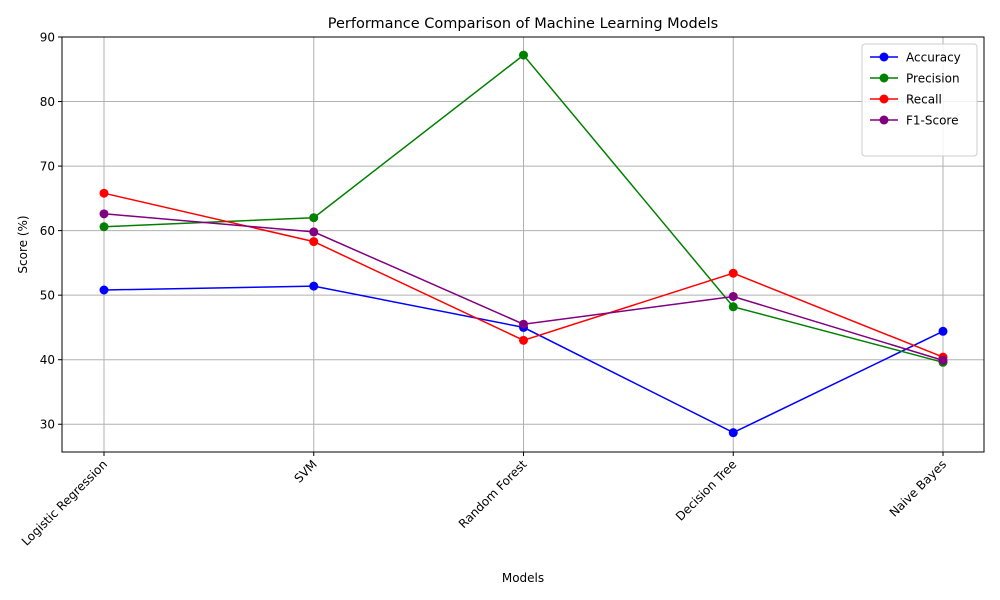  I want to click on y-tick-label: 70, so click(47, 167).